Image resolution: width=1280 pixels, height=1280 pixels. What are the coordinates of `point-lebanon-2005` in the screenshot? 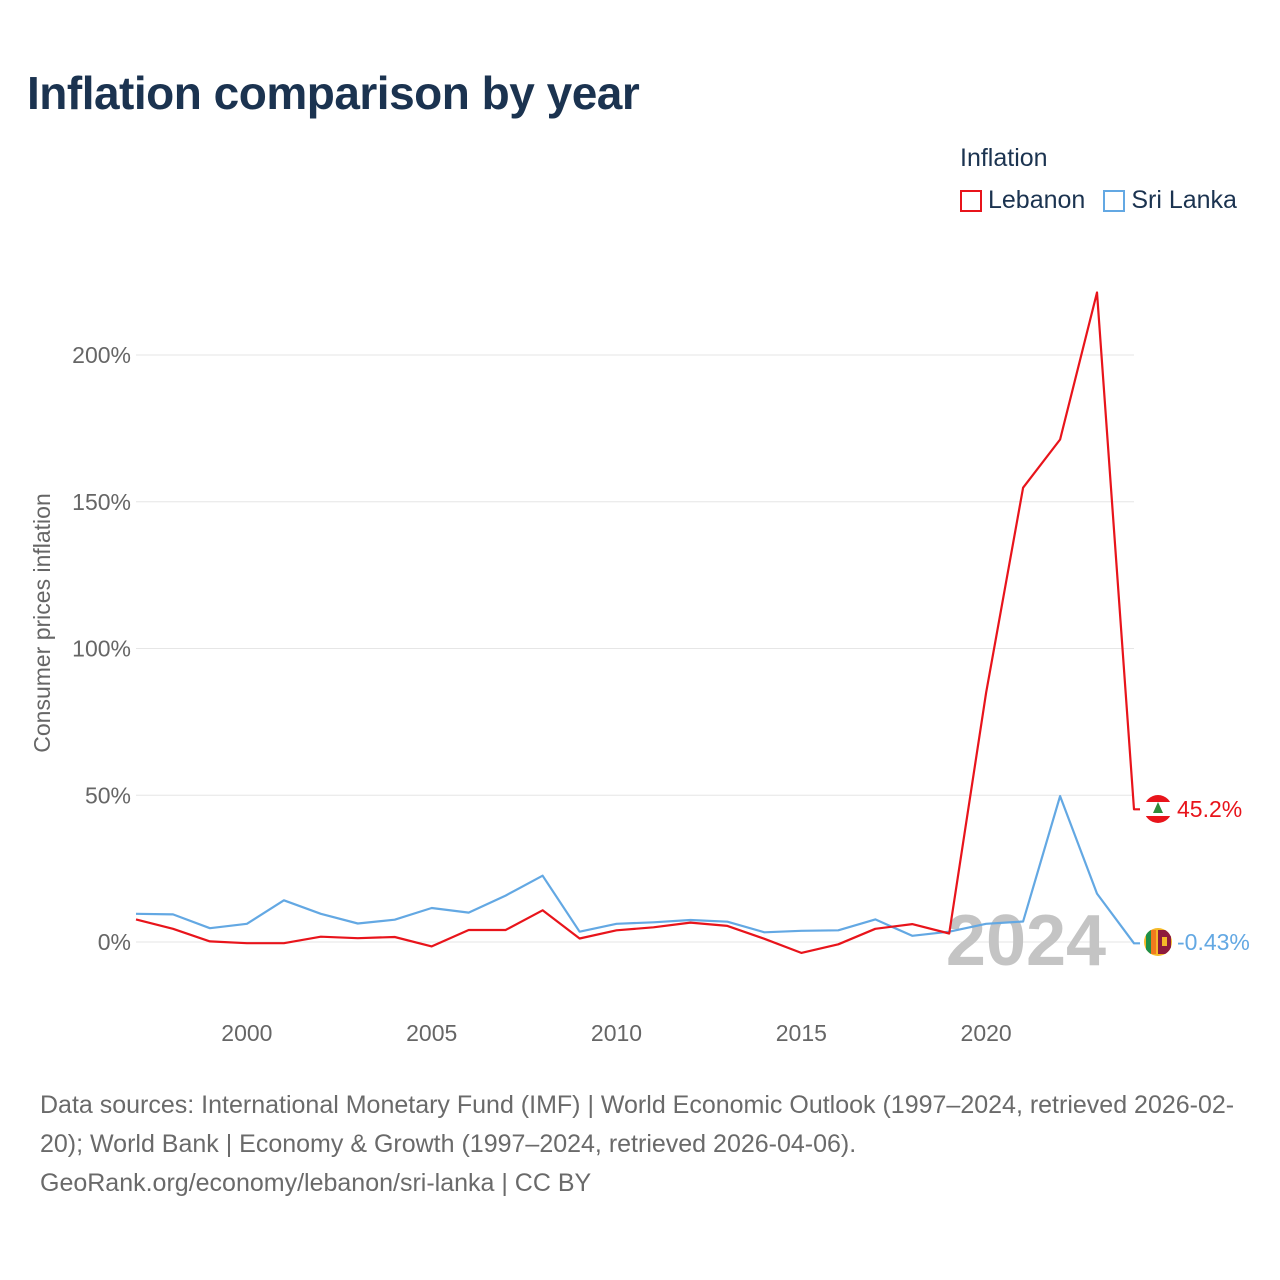 It's located at (432, 946).